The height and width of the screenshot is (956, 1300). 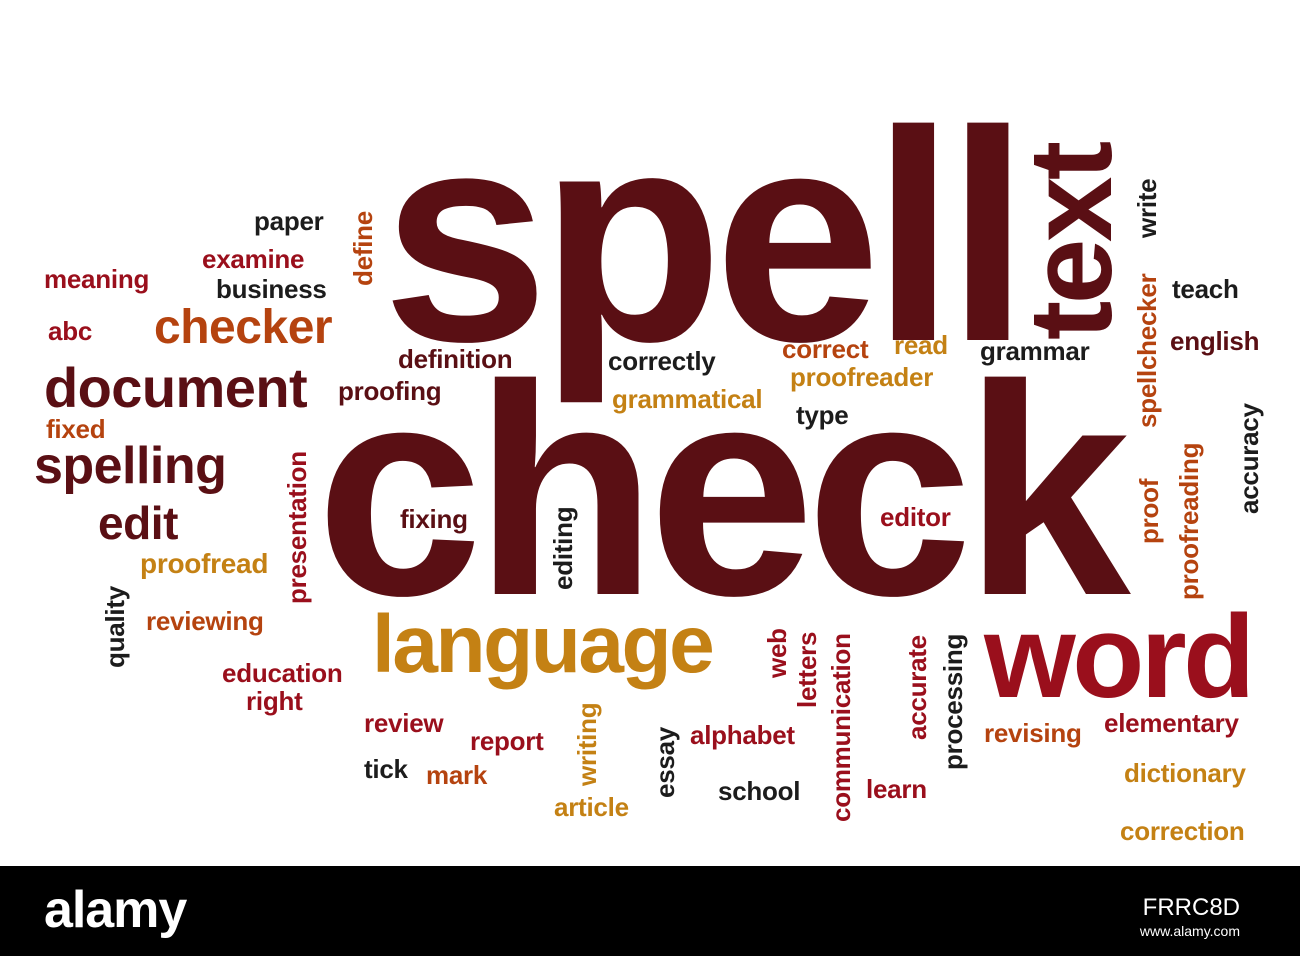 I want to click on word-tick: tick, so click(x=386, y=769).